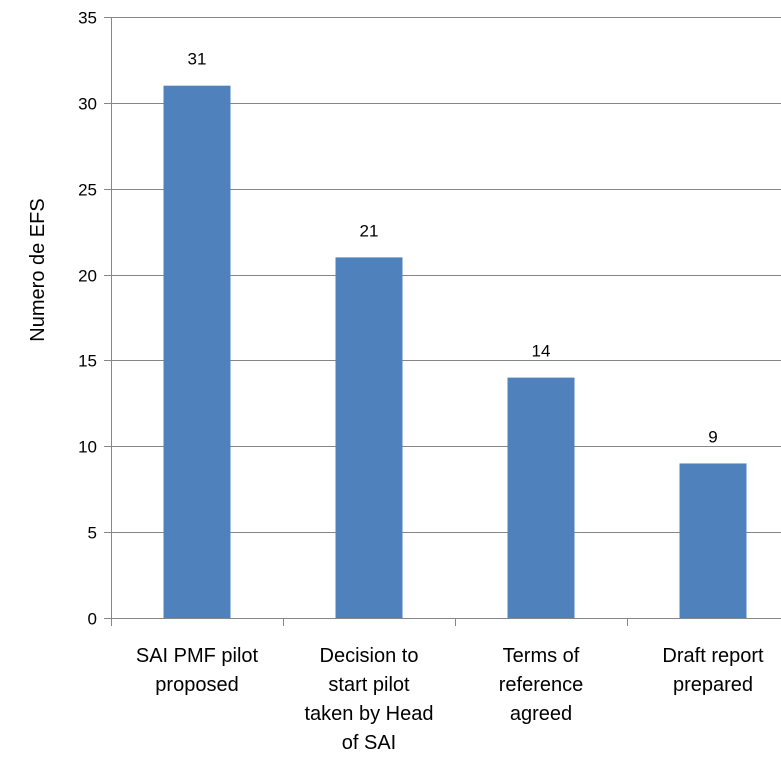 The height and width of the screenshot is (779, 781). What do you see at coordinates (87, 276) in the screenshot?
I see `y-tick-label: 20` at bounding box center [87, 276].